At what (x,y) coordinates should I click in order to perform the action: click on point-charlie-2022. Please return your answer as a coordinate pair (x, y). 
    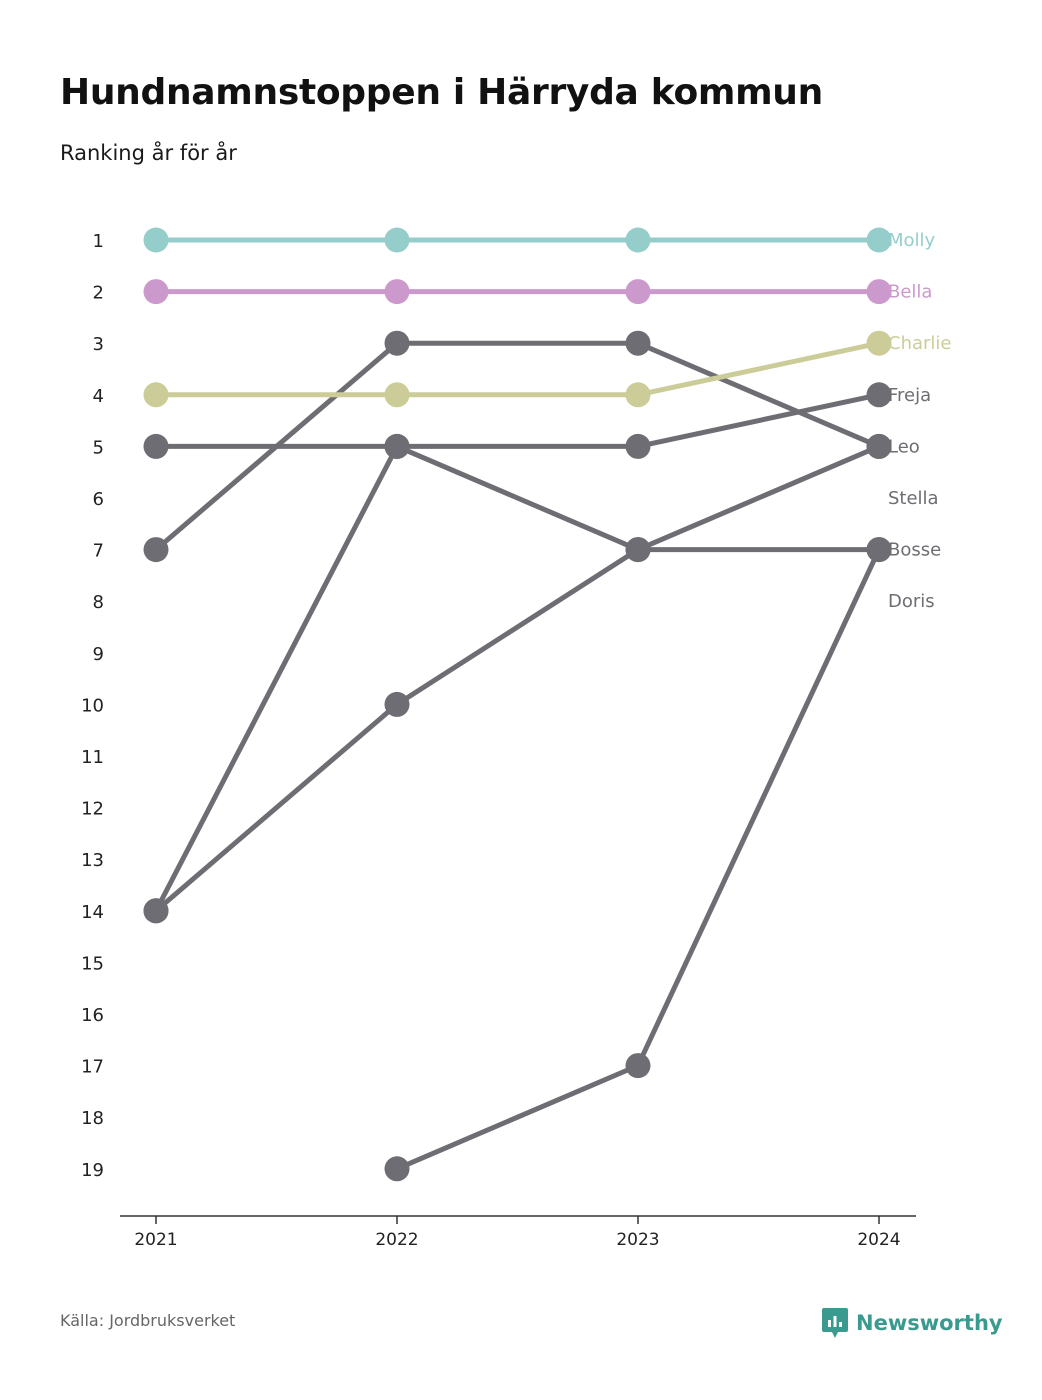
    Looking at the image, I should click on (397, 395).